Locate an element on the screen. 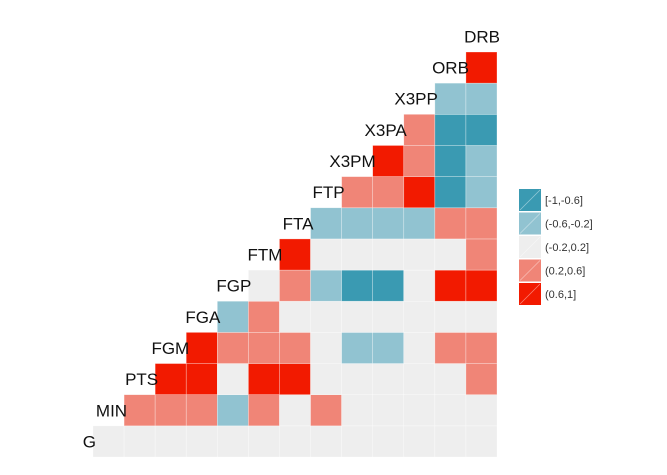  heatmap-cell-ftm-orb is located at coordinates (450, 254).